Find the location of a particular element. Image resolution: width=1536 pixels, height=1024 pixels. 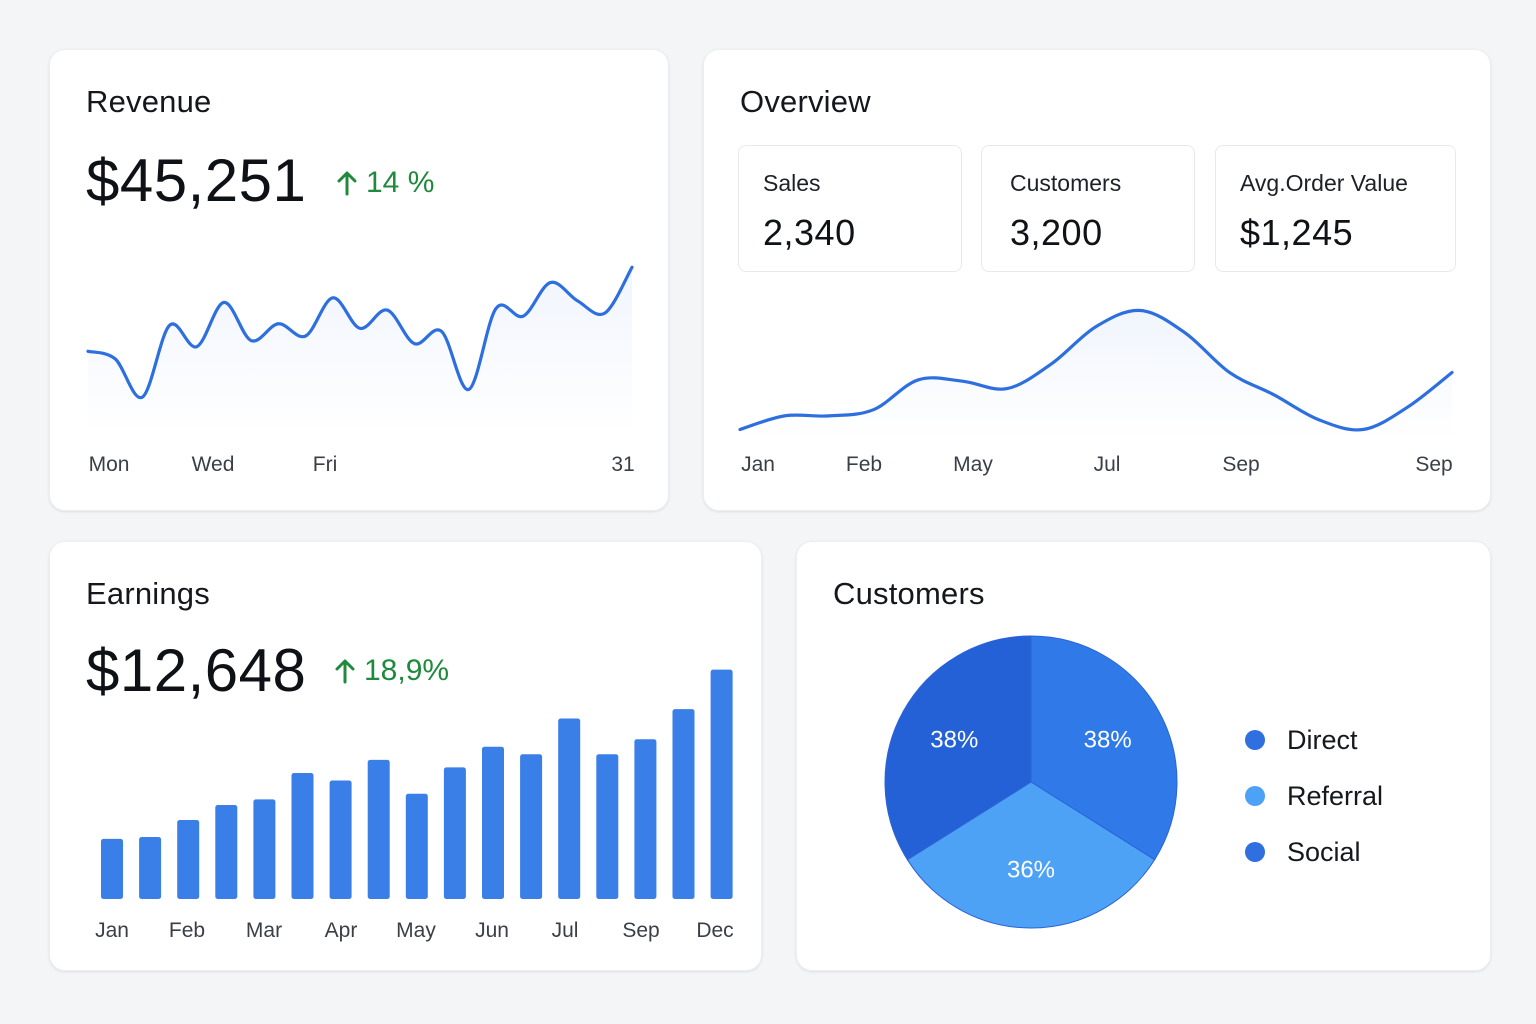

earnings-x-label: Jun is located at coordinates (492, 930).